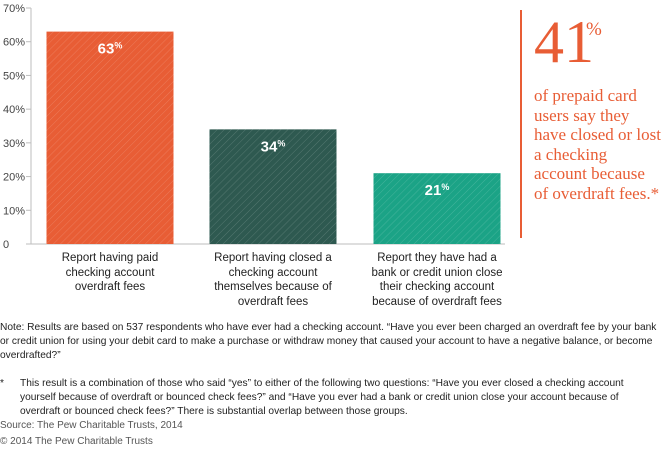 The image size is (664, 455). What do you see at coordinates (437, 258) in the screenshot?
I see `x-category-label-line: Report they have had a` at bounding box center [437, 258].